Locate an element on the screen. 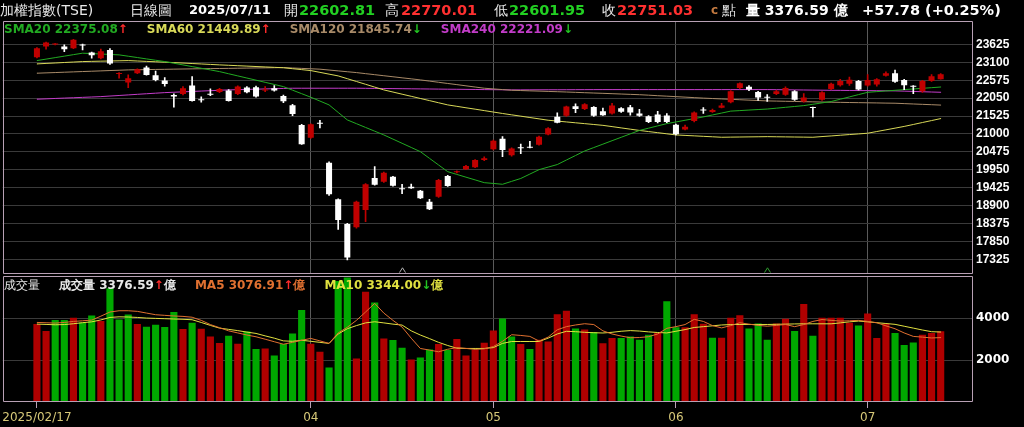 This screenshot has height=427, width=1024. chart-title: 加權指數(TSE) is located at coordinates (47, 10).